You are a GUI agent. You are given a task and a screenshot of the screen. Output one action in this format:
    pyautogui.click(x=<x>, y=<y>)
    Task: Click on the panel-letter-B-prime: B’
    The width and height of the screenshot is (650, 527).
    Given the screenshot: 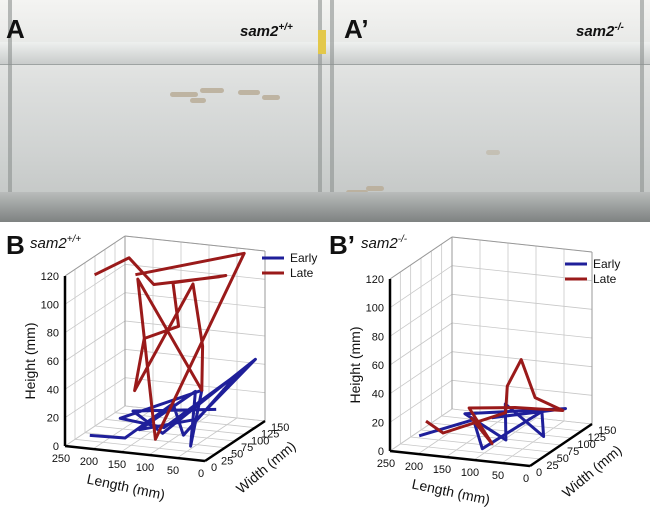 What is the action you would take?
    pyautogui.click(x=342, y=245)
    